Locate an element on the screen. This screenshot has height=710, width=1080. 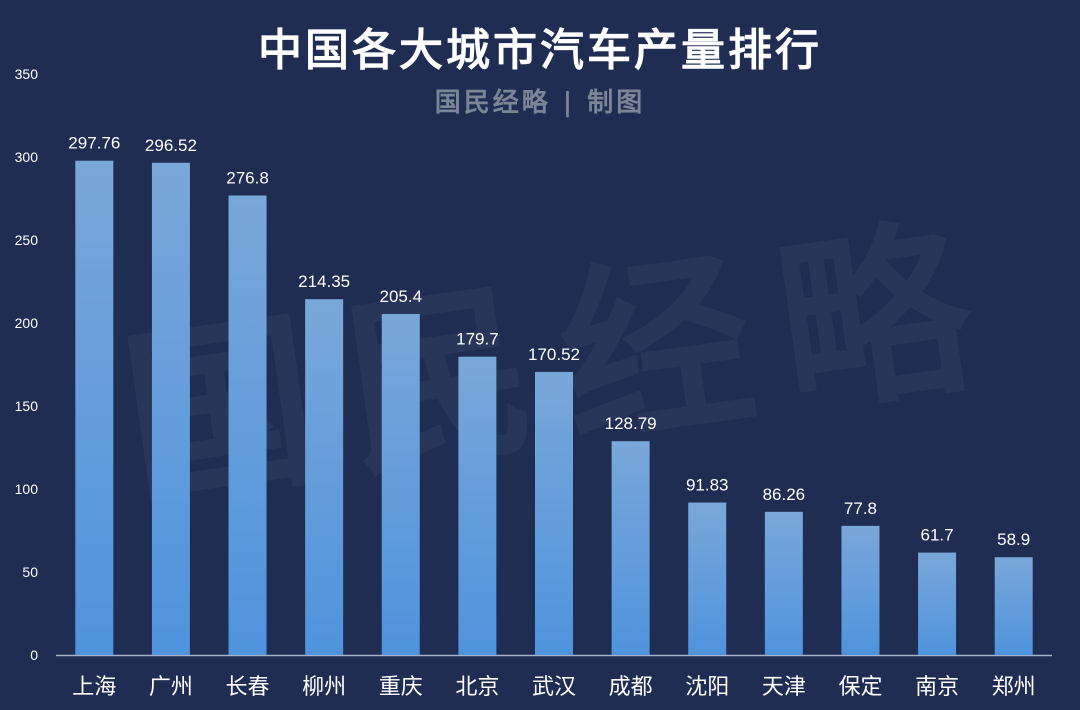
bar-value-label: 205.4 is located at coordinates (400, 296).